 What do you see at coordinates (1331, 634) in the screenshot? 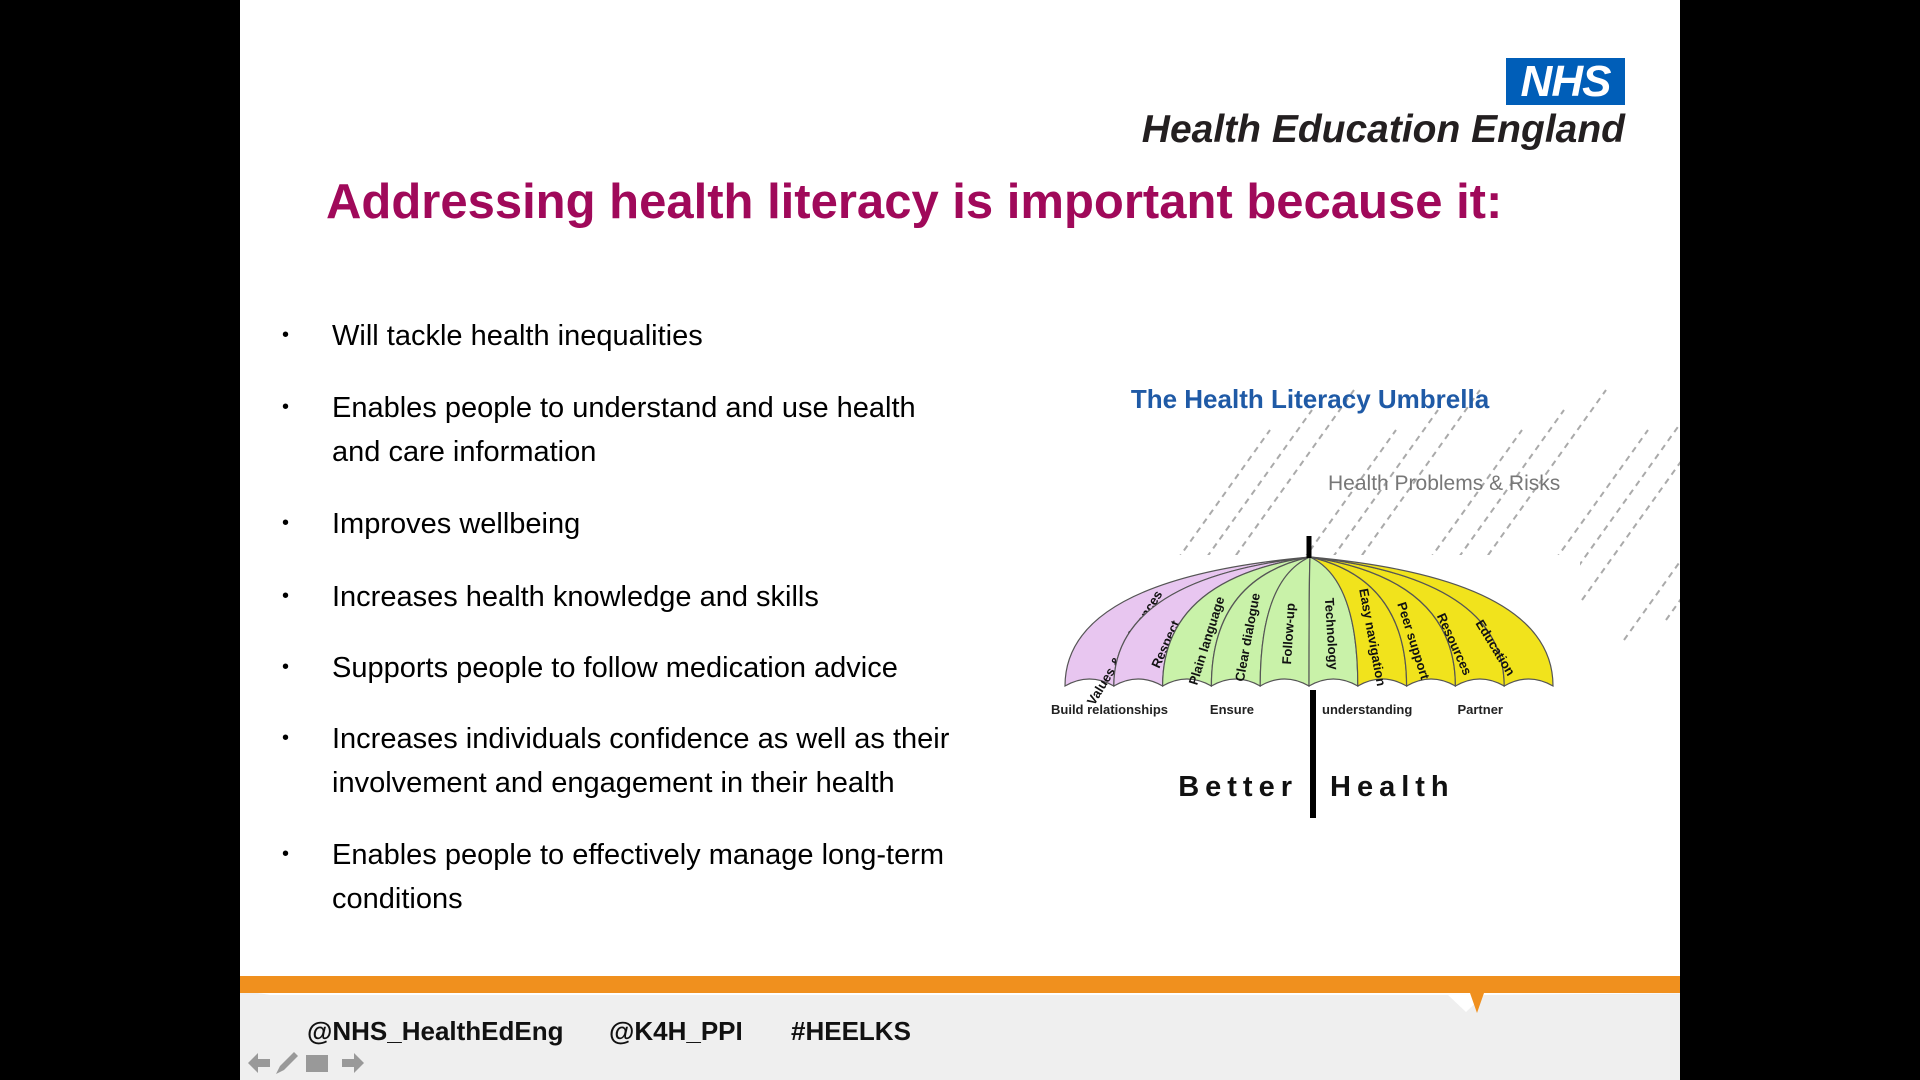
I see `segment-label: Technology` at bounding box center [1331, 634].